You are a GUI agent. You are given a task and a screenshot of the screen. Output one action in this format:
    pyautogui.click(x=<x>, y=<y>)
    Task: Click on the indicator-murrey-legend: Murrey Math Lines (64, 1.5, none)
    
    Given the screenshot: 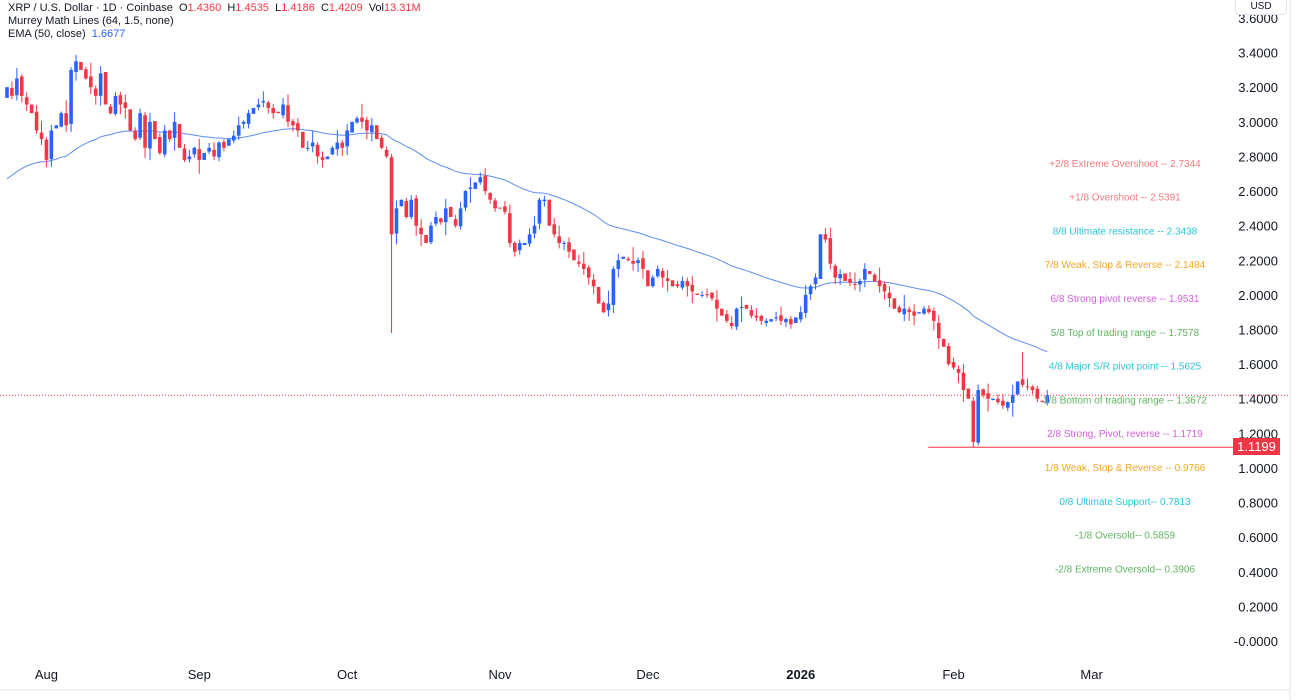 What is the action you would take?
    pyautogui.click(x=91, y=21)
    